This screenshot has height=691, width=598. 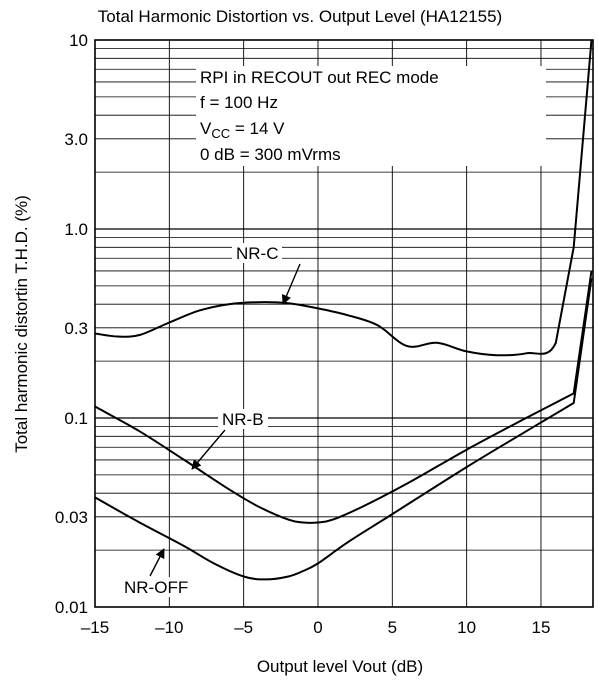 I want to click on x-tick-label: 0, so click(x=317, y=627).